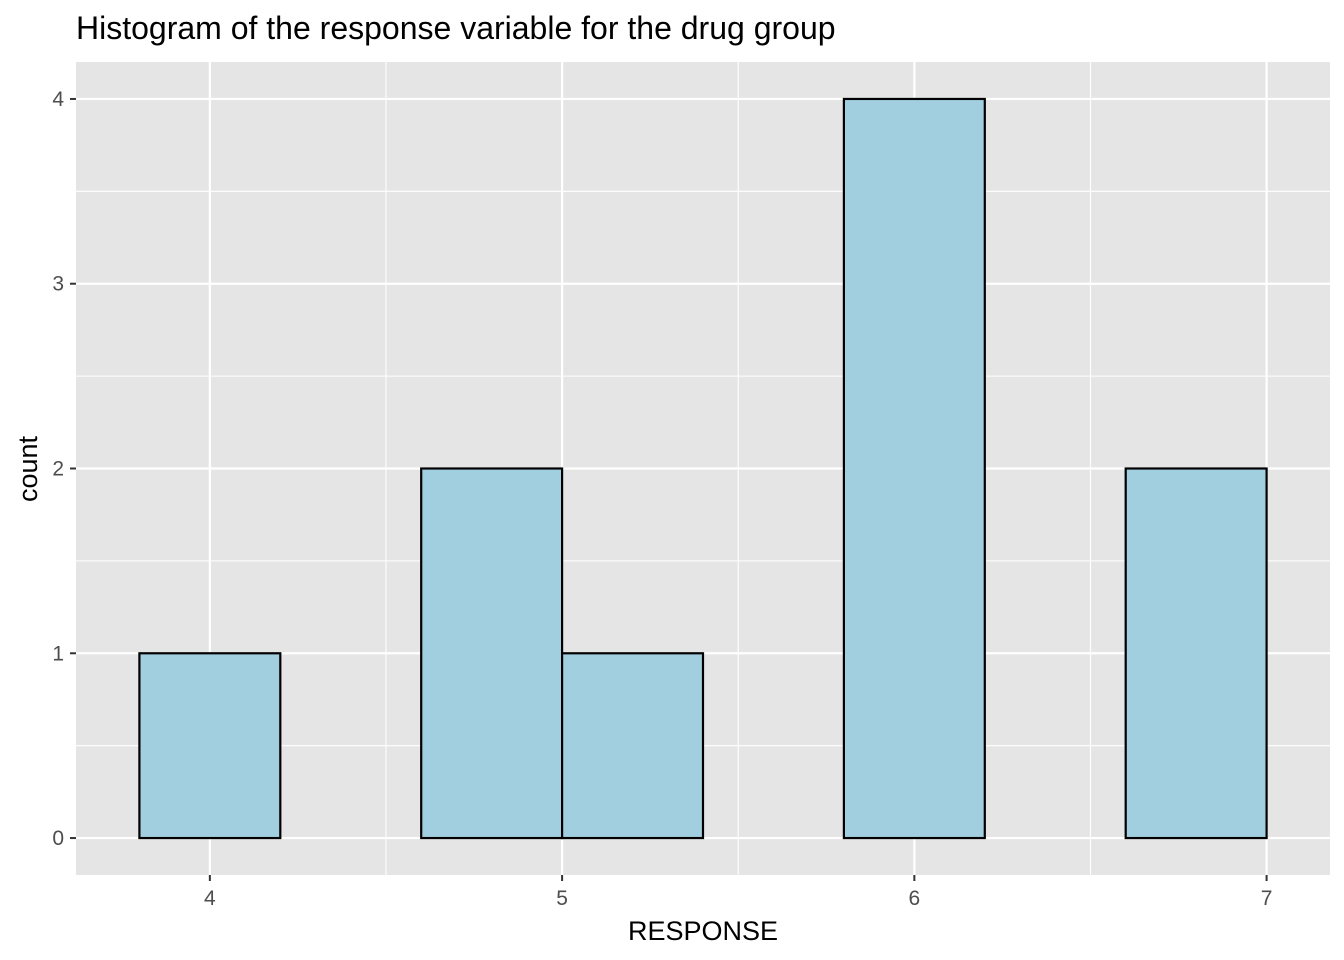 Image resolution: width=1344 pixels, height=960 pixels. Describe the element at coordinates (915, 898) in the screenshot. I see `x-tick-label: 6` at that location.